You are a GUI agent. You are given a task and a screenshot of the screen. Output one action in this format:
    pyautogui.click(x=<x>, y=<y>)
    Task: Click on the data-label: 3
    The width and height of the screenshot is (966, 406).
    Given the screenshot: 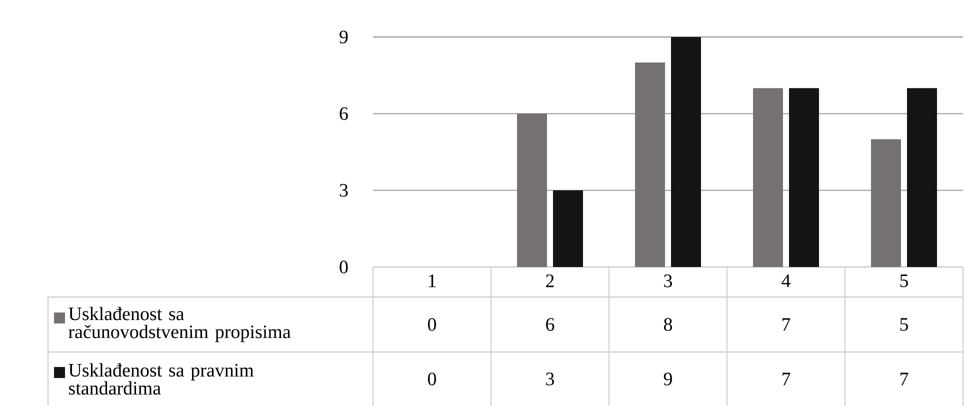 What is the action you would take?
    pyautogui.click(x=550, y=379)
    